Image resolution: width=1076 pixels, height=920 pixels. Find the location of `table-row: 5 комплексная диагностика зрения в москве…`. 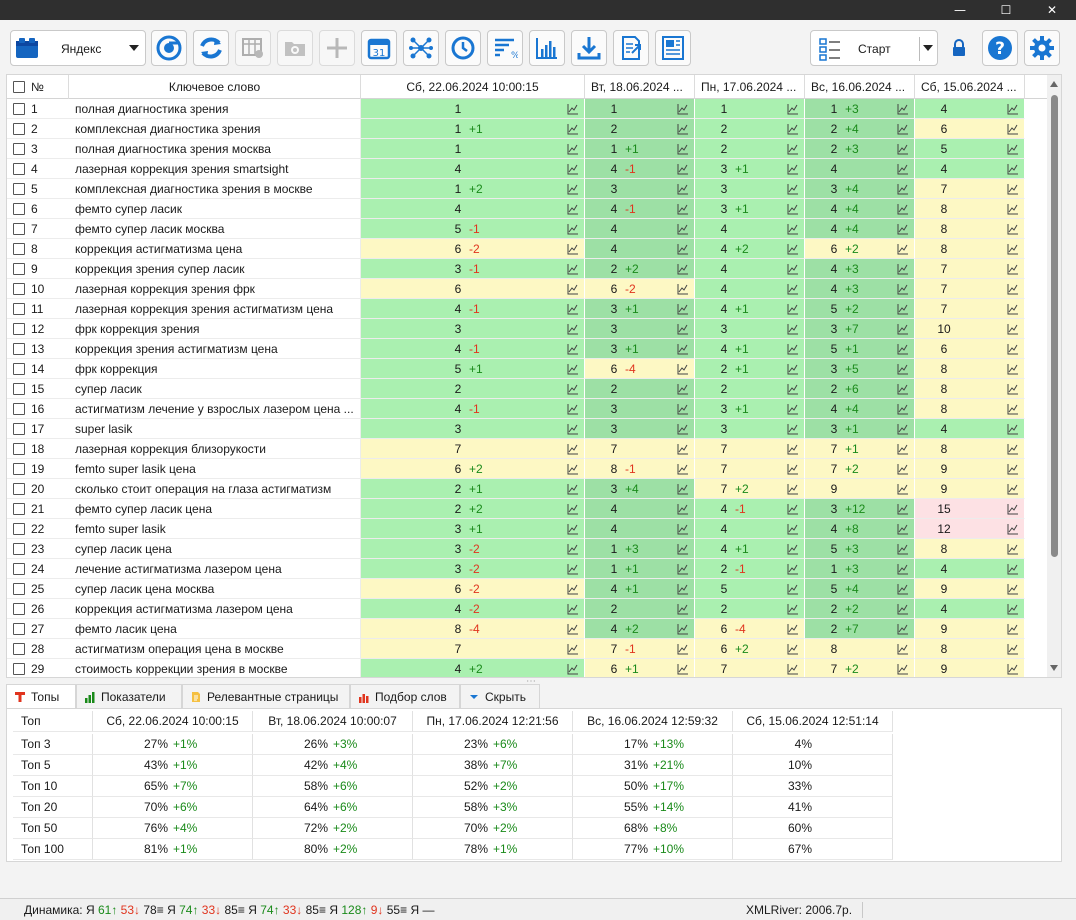

table-row: 5 комплексная диагностика зрения в москве… is located at coordinates (527, 189).